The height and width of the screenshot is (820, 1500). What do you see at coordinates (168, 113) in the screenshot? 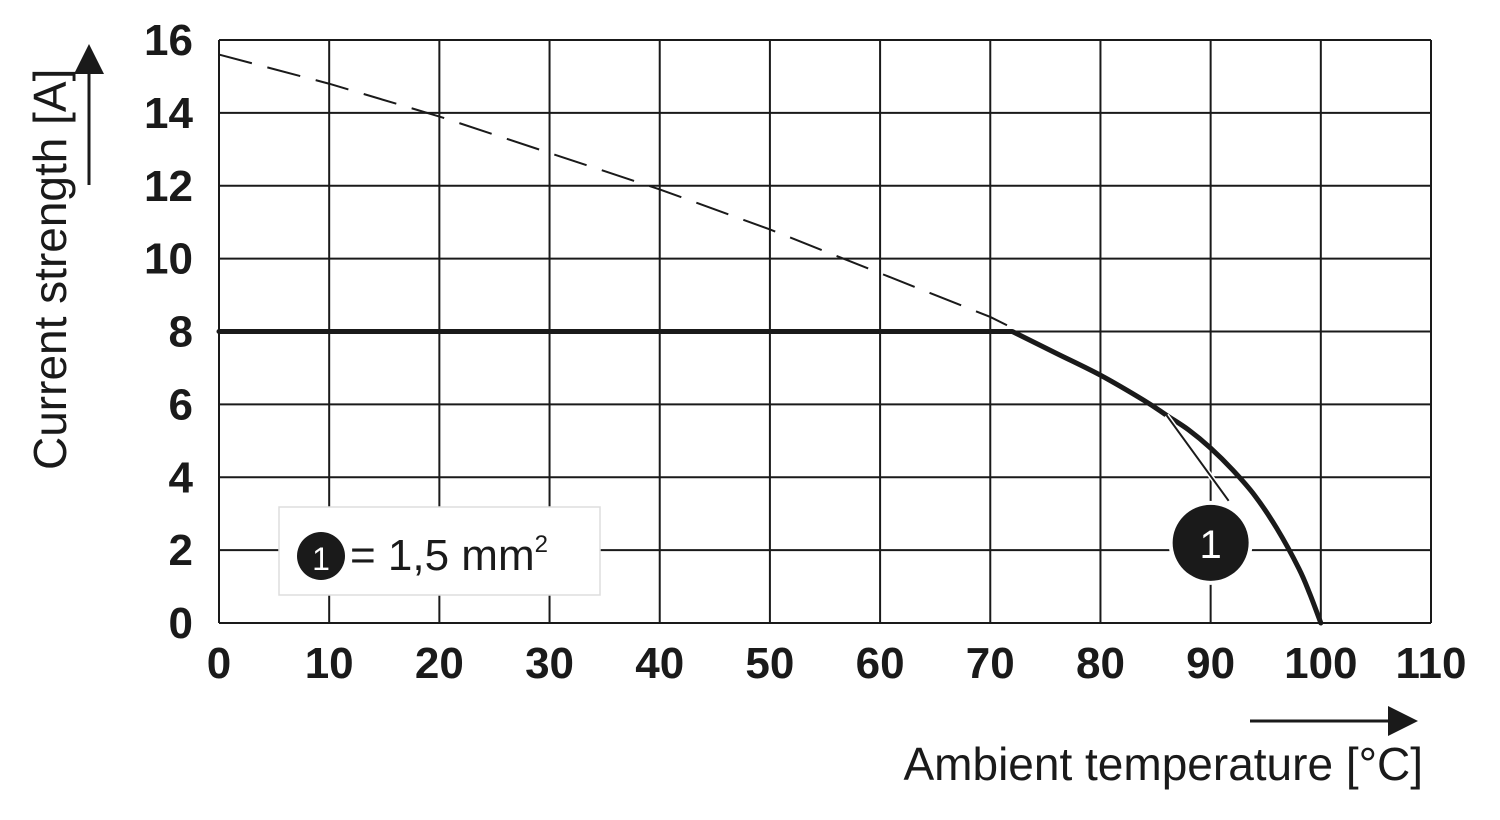
I see `y-tick-label-14: 14` at bounding box center [168, 113].